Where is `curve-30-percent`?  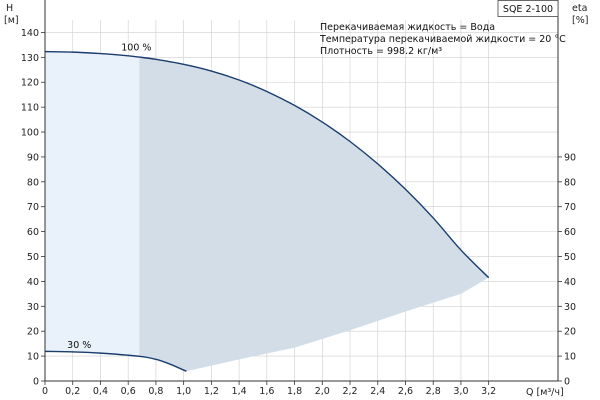
curve-30-percent is located at coordinates (115, 361).